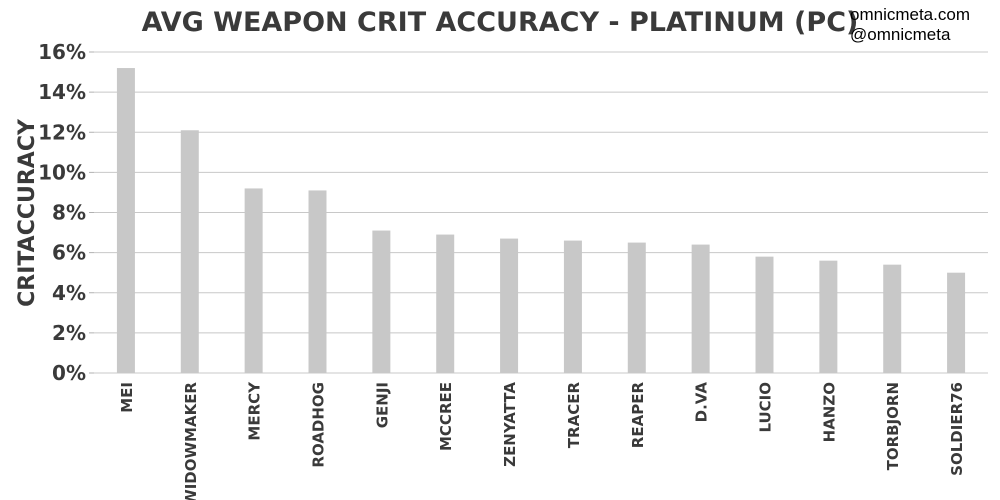  What do you see at coordinates (317, 281) in the screenshot?
I see `bar-roadhog` at bounding box center [317, 281].